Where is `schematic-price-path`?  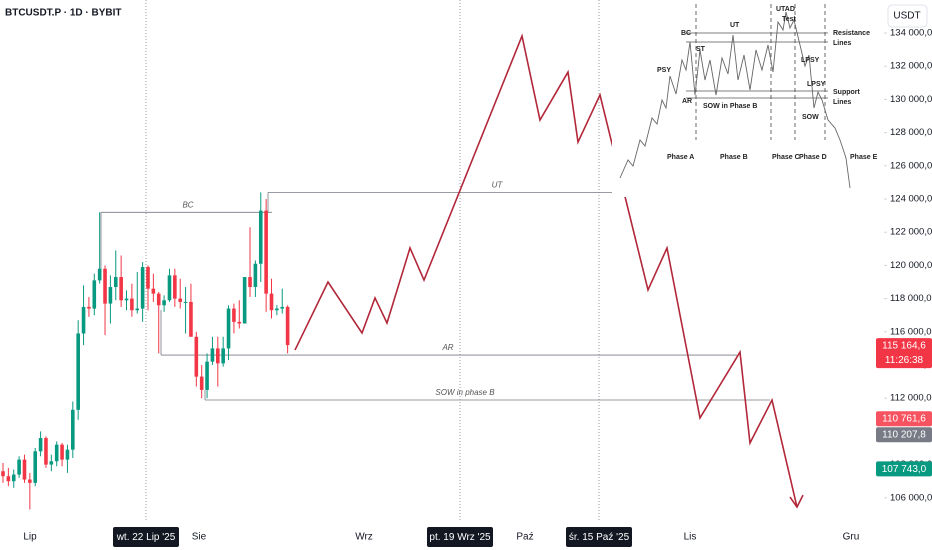
schematic-price-path is located at coordinates (735, 100).